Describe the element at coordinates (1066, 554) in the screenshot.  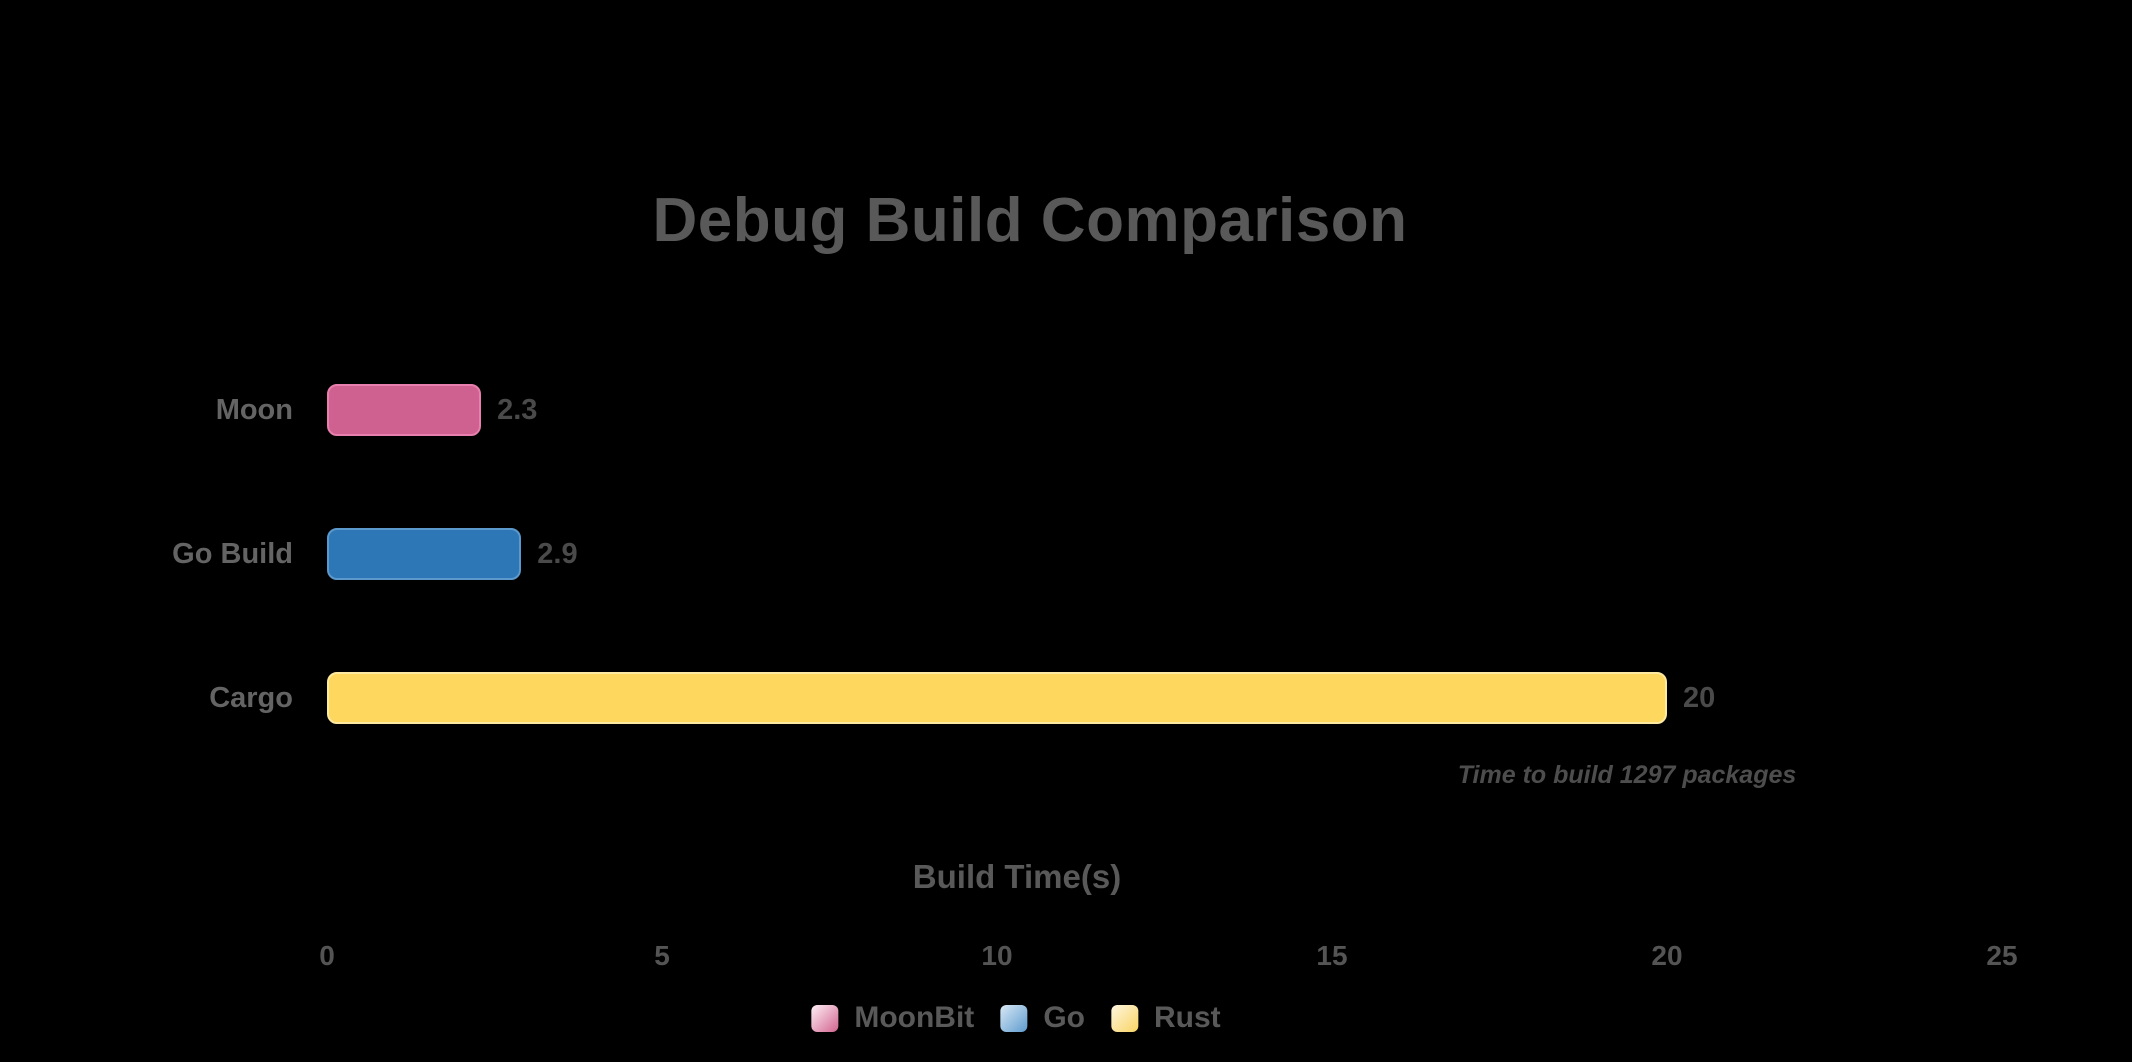
I see `bar-row: Go Build 2.9` at that location.